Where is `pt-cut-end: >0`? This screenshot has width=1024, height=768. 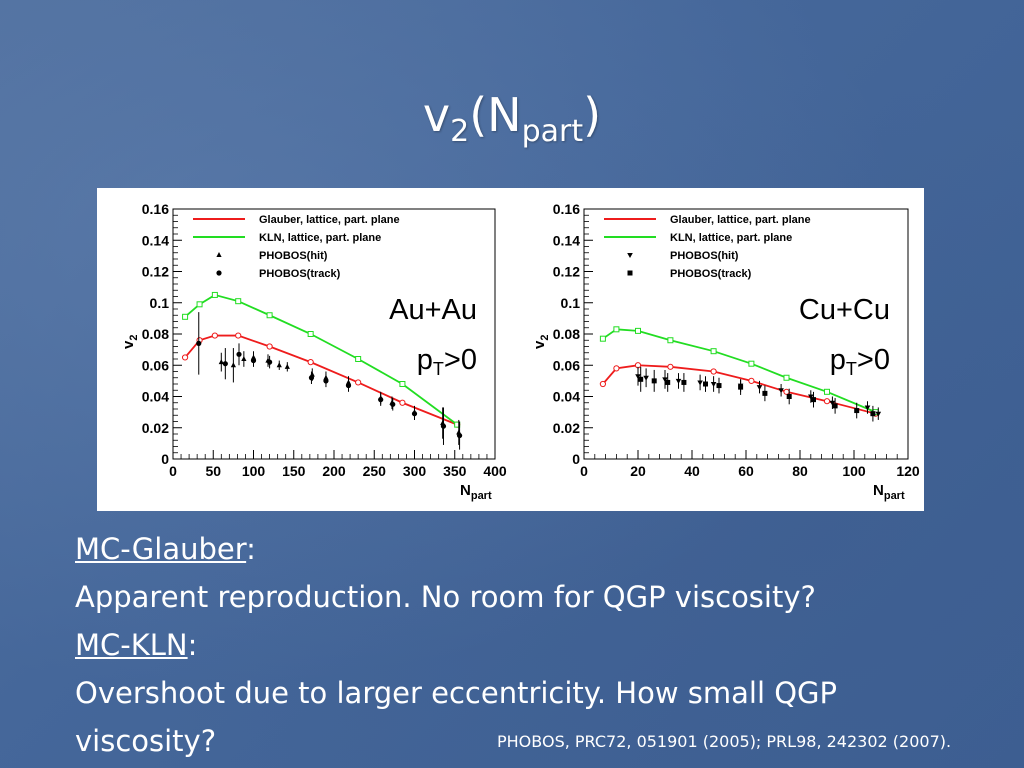 pt-cut-end: >0 is located at coordinates (873, 360).